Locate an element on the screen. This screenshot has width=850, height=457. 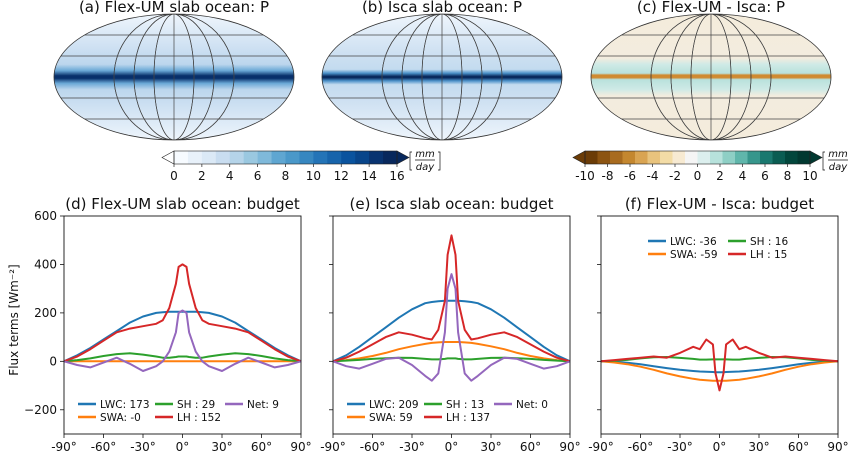
panel-title: (d) Flex-UM slab ocean: budget is located at coordinates (182, 204).